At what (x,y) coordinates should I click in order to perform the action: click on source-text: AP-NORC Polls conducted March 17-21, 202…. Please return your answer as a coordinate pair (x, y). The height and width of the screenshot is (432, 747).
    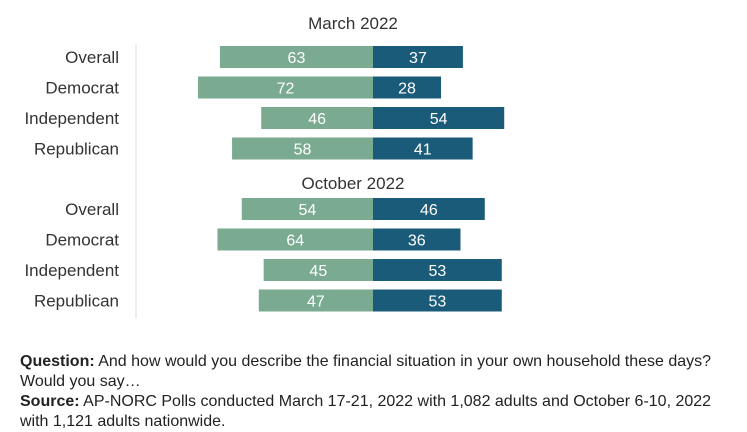
    Looking at the image, I should click on (366, 411).